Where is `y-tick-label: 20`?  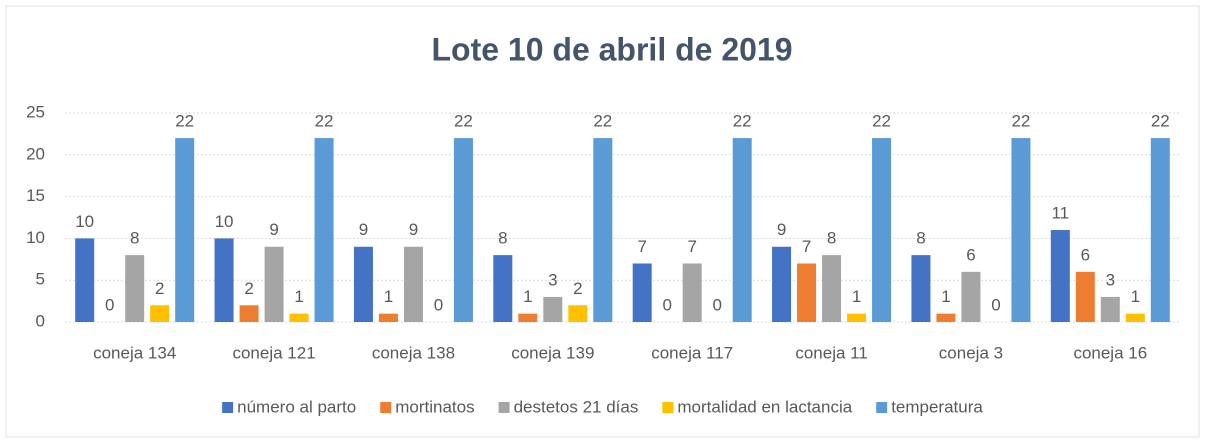 y-tick-label: 20 is located at coordinates (35, 153).